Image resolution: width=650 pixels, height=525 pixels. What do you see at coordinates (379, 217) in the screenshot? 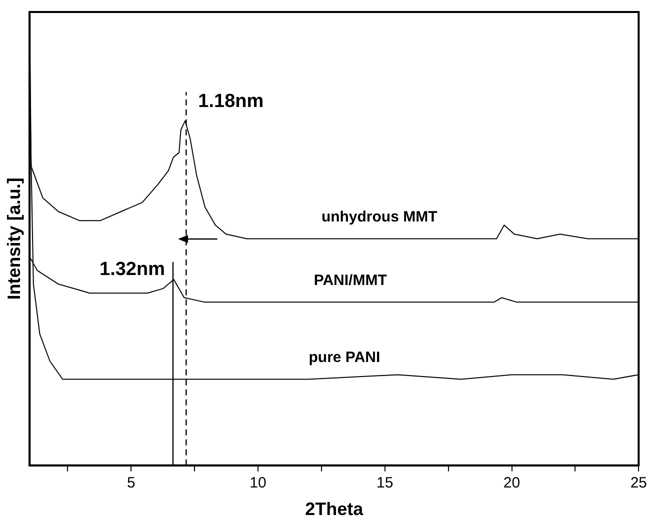
I see `series-label: unhydrous MMT` at bounding box center [379, 217].